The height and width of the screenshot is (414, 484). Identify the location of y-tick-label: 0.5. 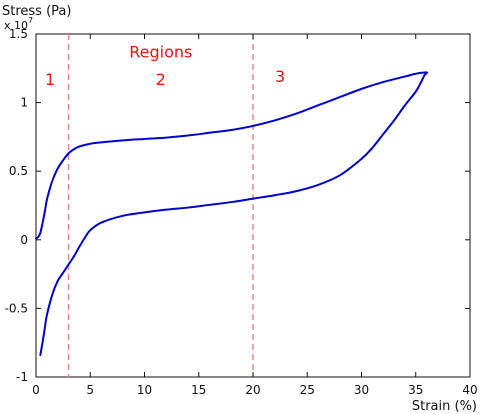
(18, 171).